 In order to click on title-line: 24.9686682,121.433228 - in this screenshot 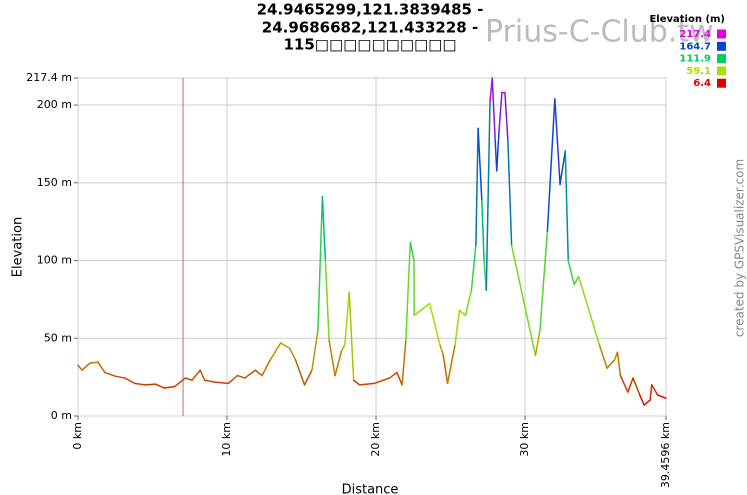, I will do `click(370, 28)`.